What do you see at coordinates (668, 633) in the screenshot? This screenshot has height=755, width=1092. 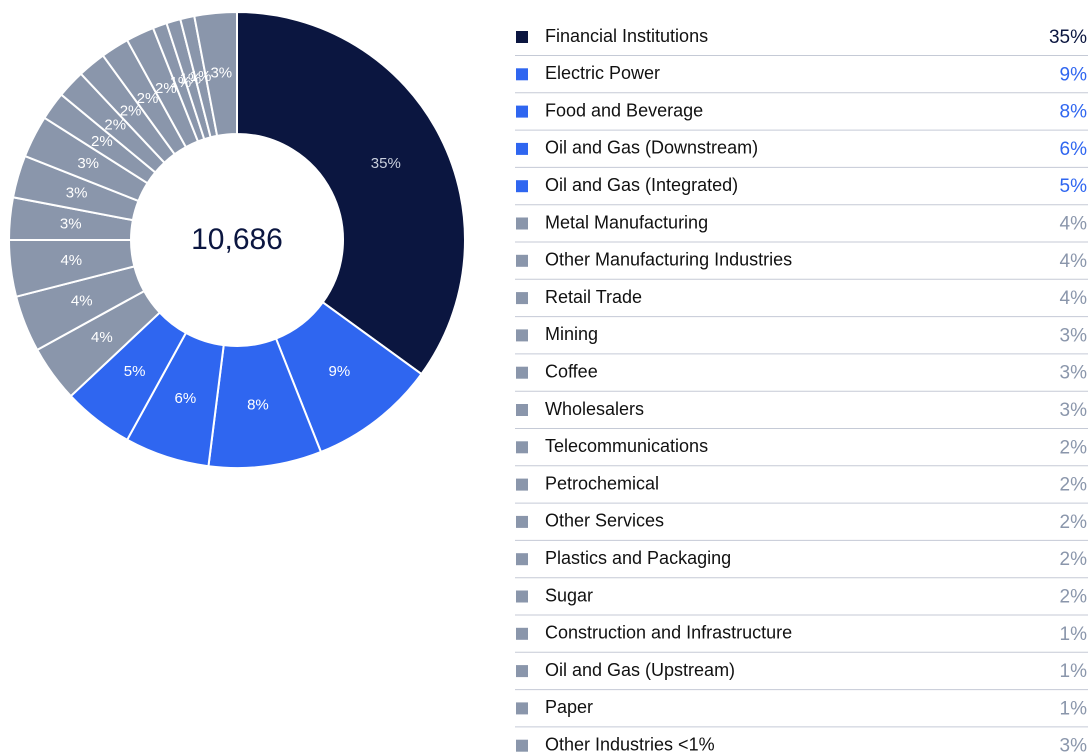 I see `legend-label: Construction and Infrastructure` at bounding box center [668, 633].